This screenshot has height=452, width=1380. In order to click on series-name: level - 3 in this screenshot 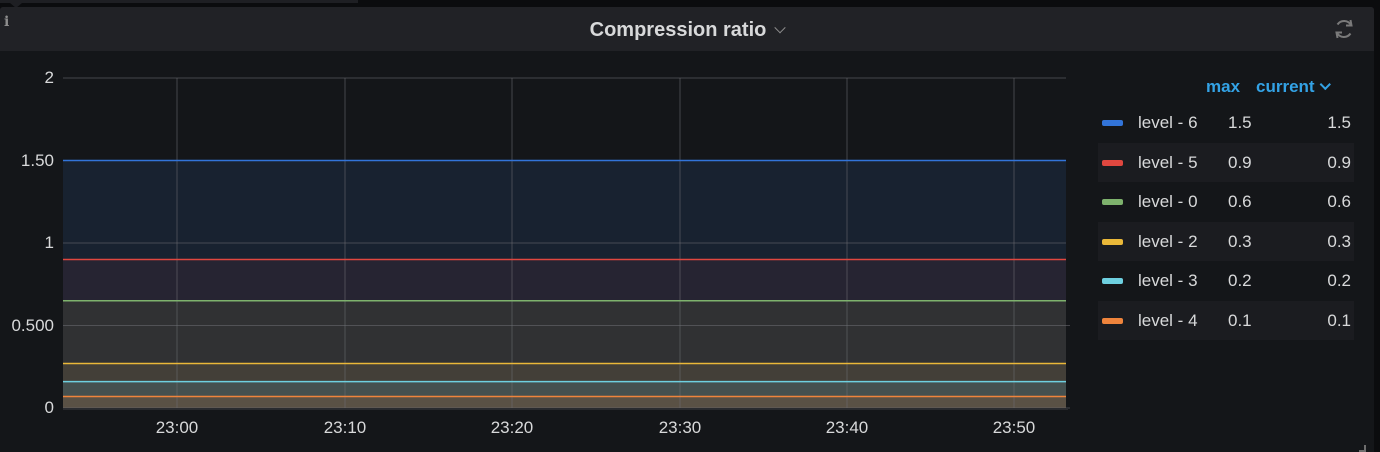, I will do `click(1168, 280)`.